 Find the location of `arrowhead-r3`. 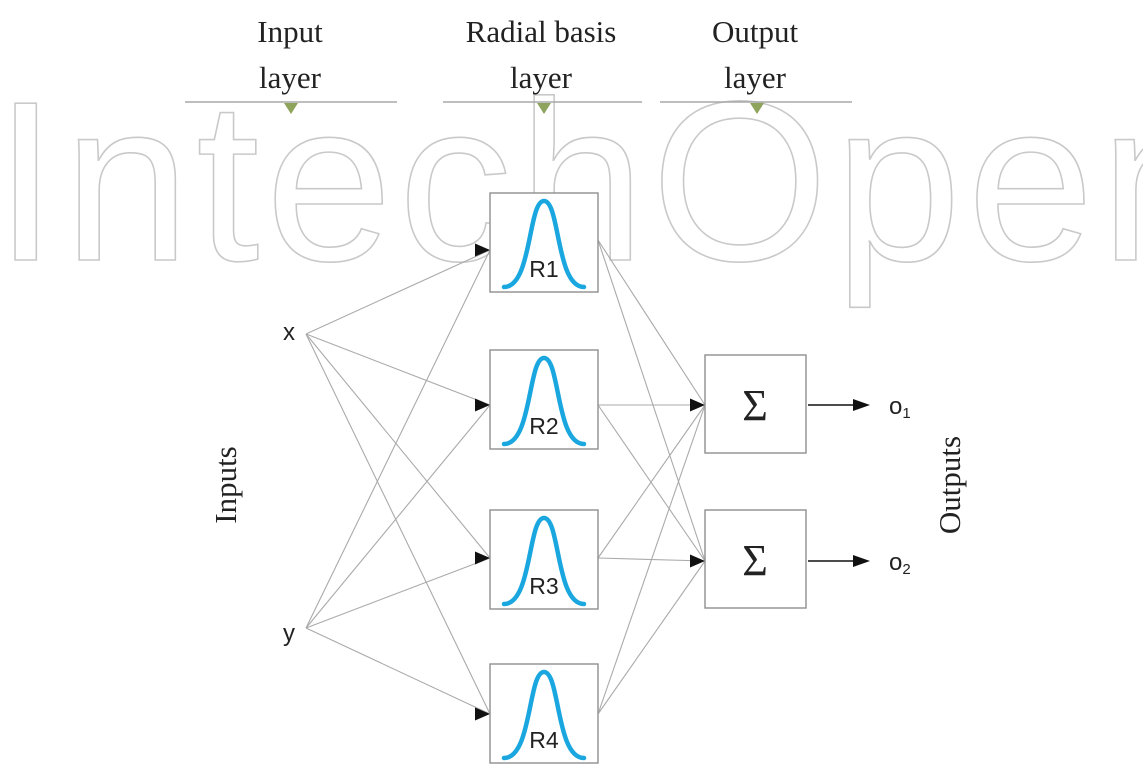

arrowhead-r3 is located at coordinates (482, 558).